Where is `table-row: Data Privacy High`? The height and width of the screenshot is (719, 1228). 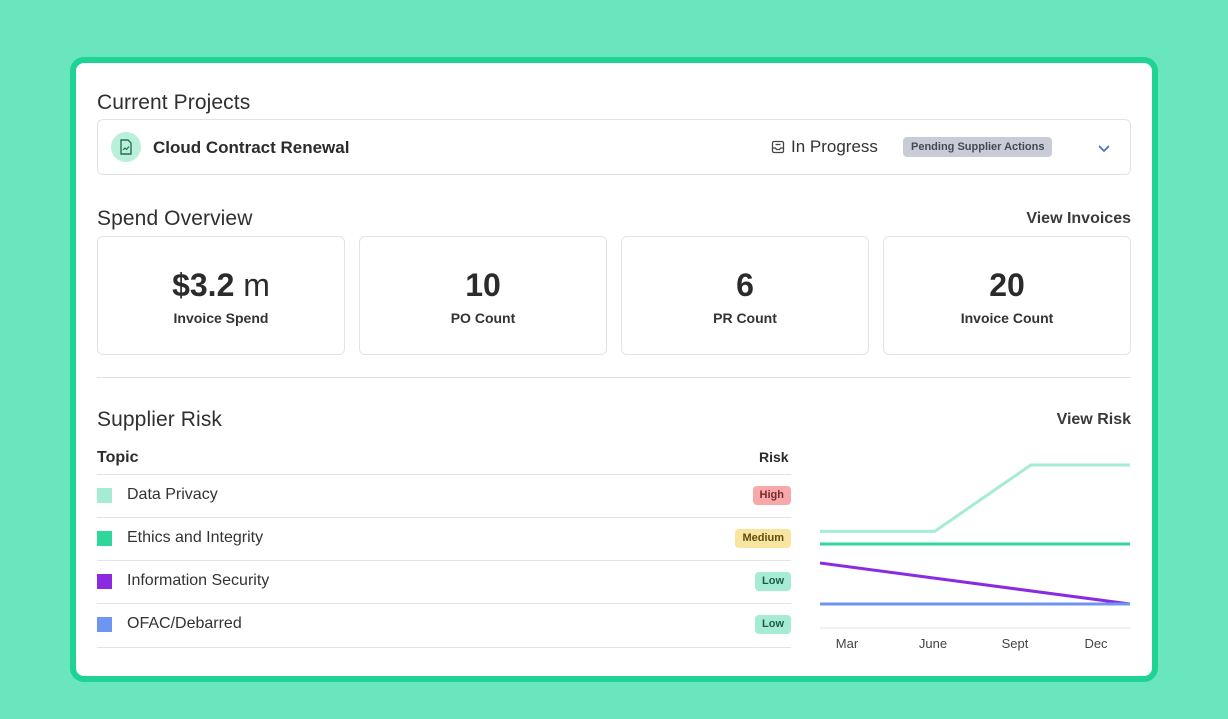 table-row: Data Privacy High is located at coordinates (444, 496).